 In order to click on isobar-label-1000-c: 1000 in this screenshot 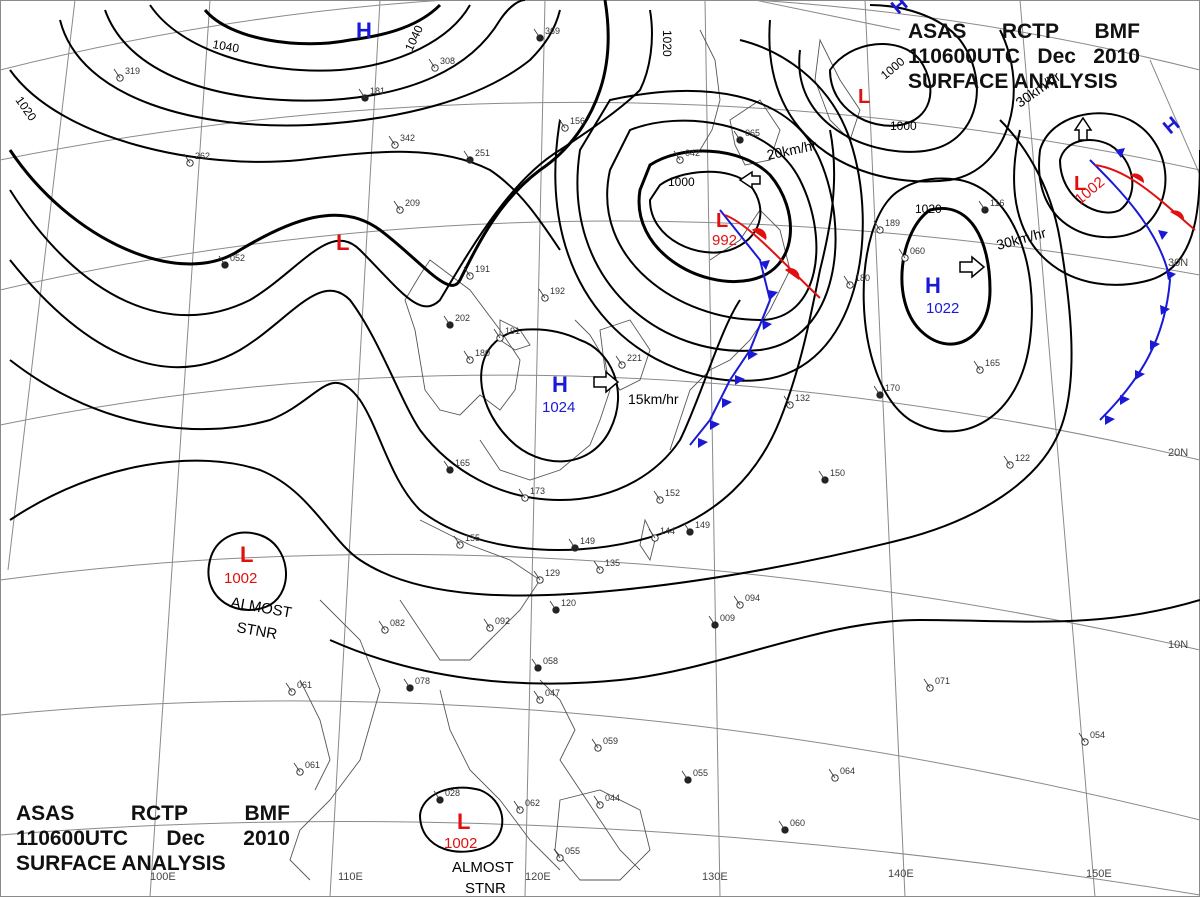, I will do `click(903, 126)`.